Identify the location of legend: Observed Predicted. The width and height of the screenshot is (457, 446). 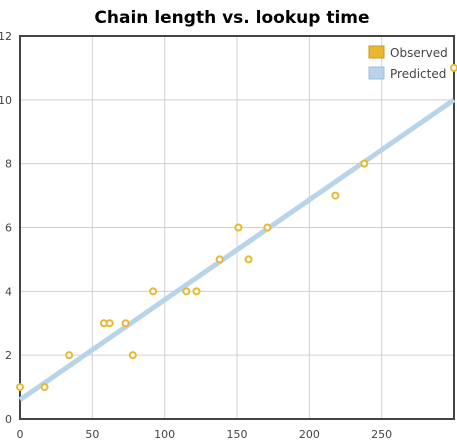
(408, 63).